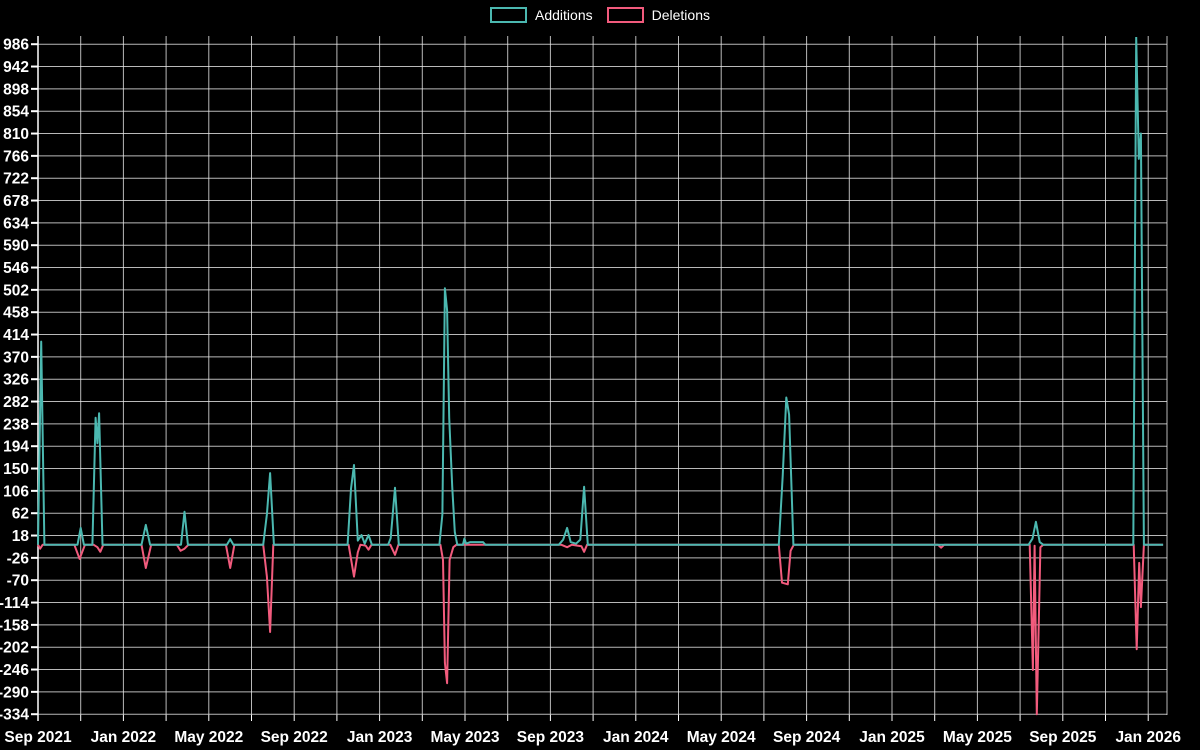 This screenshot has height=750, width=1200. What do you see at coordinates (16, 201) in the screenshot?
I see `y-tick-label: 678` at bounding box center [16, 201].